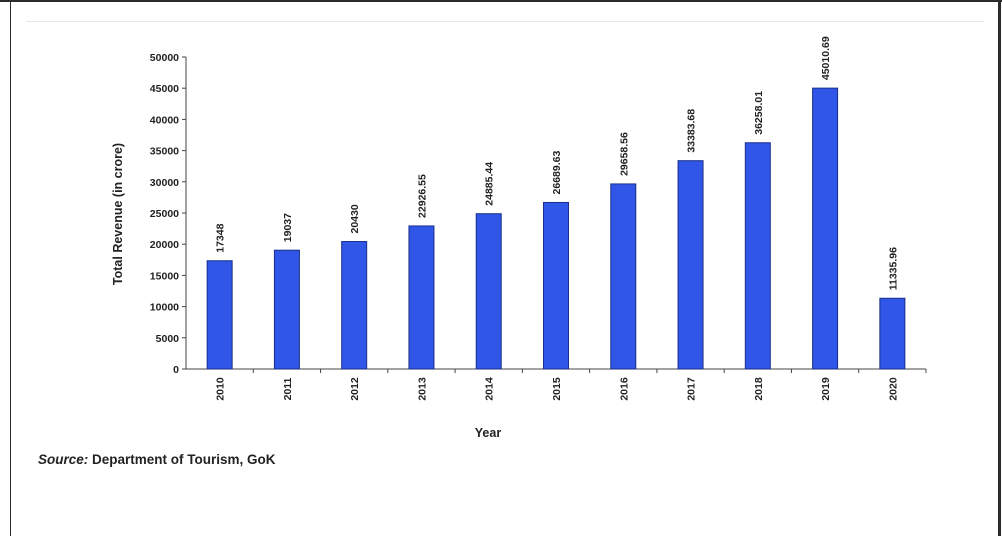  What do you see at coordinates (164, 89) in the screenshot?
I see `y-tick-label: 45000` at bounding box center [164, 89].